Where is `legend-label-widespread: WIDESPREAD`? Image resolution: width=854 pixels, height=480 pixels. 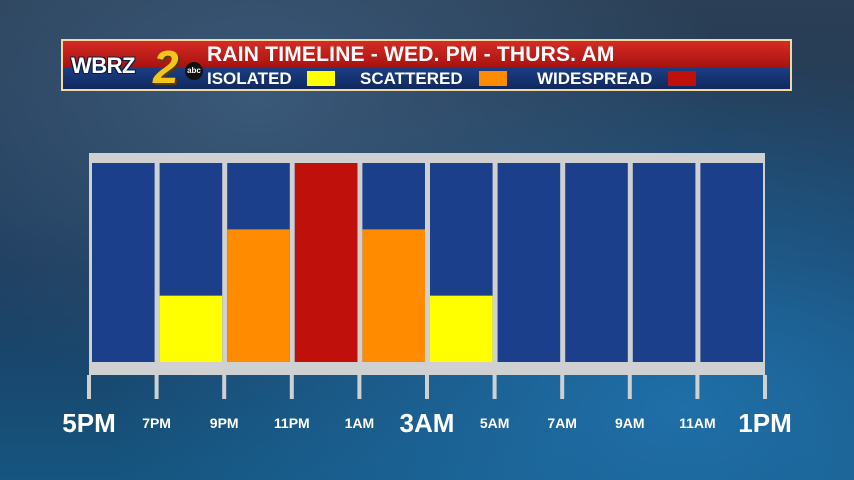
legend-label-widespread: WIDESPREAD is located at coordinates (595, 78).